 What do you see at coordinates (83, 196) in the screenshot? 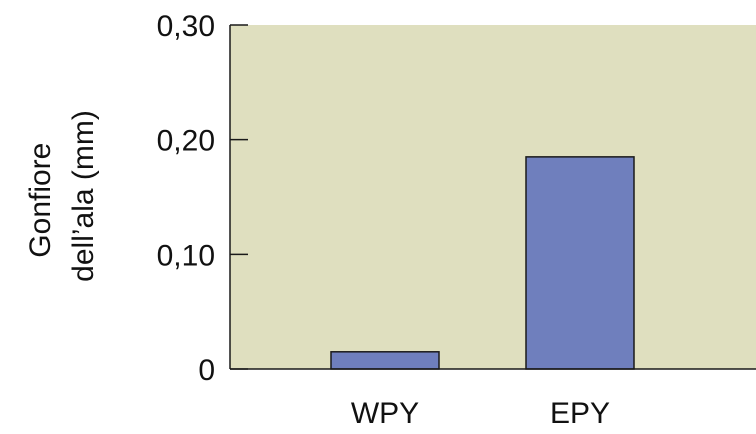
I see `y-axis-title-line-2: dell’ala (mm)` at bounding box center [83, 196].